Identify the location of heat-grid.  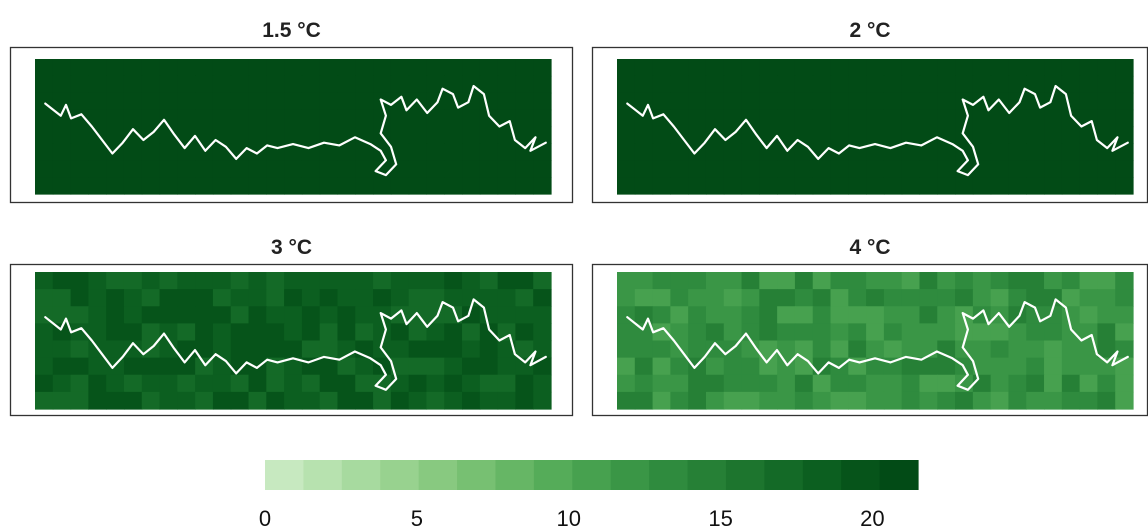
(875, 127).